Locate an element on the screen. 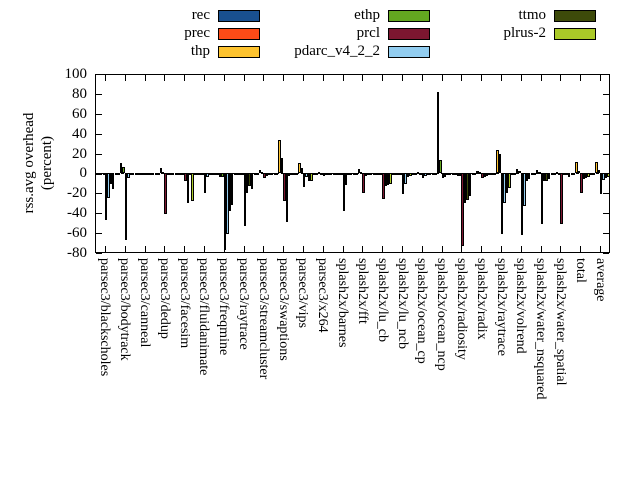  y-axis-label-line1: rss.avg overhead is located at coordinates (29, 163).